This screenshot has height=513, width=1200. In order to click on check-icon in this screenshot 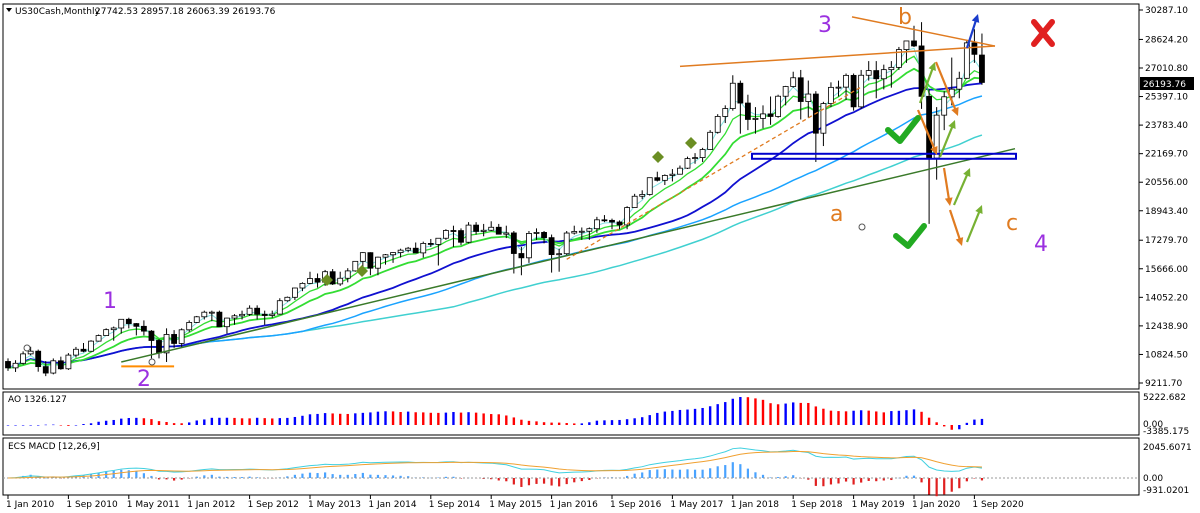, I will do `click(903, 129)`.